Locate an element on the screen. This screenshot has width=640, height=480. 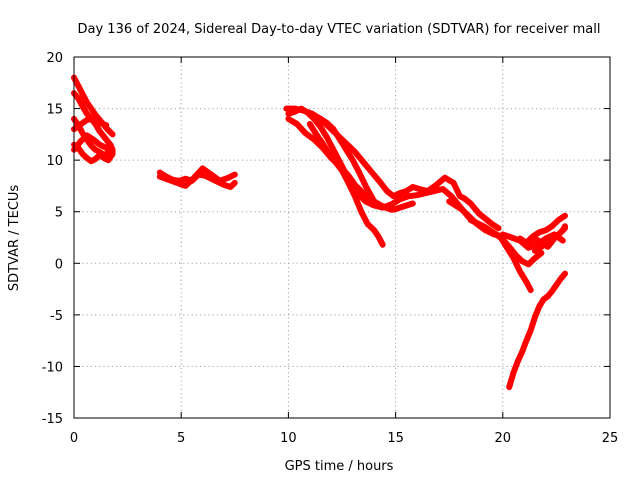
x-axis-label: GPS time / hours is located at coordinates (339, 466).